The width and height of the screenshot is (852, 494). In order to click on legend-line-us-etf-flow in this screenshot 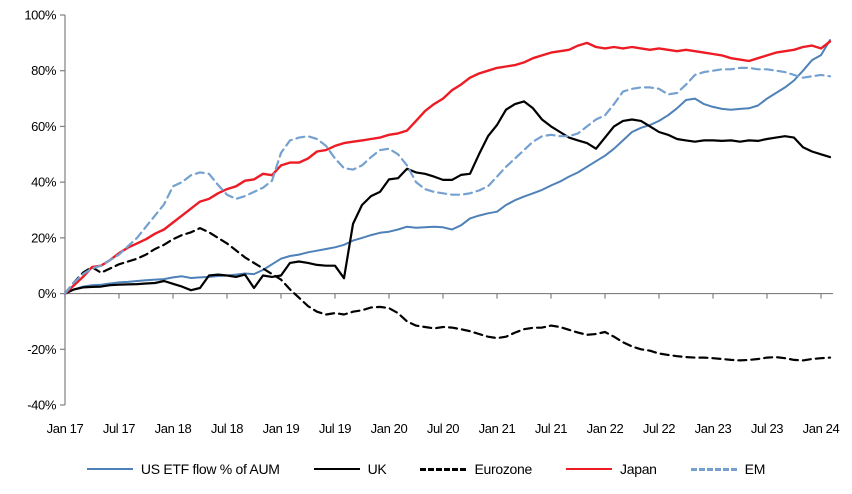, I will do `click(109, 469)`.